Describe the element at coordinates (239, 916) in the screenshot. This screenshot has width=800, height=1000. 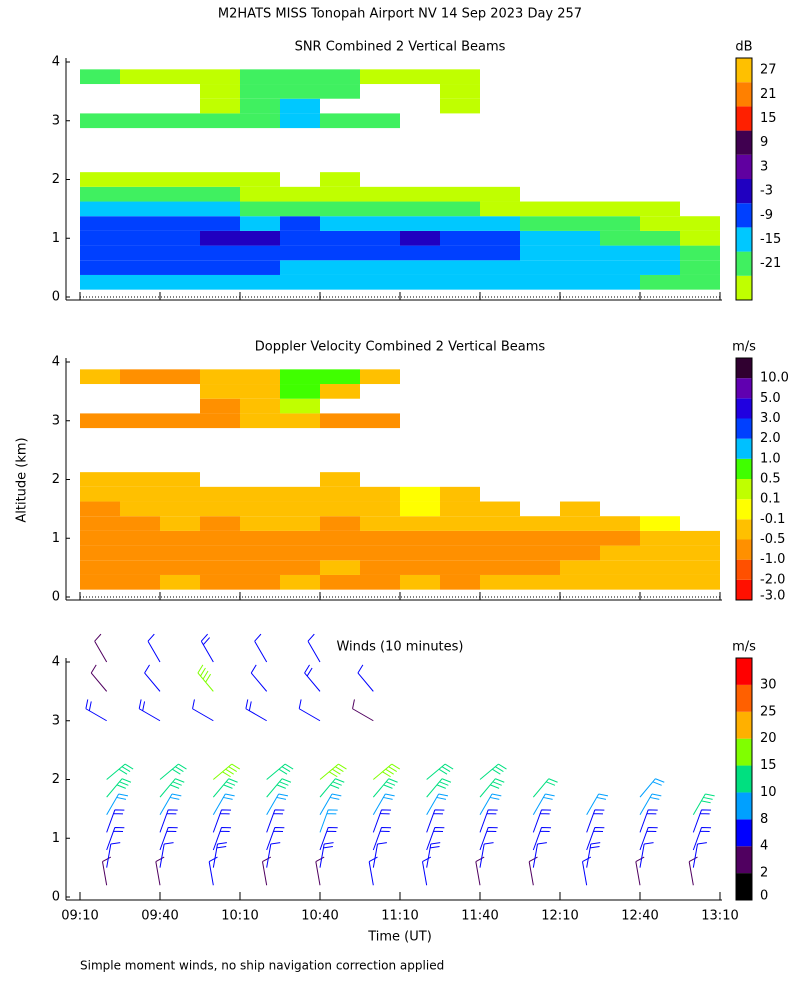
I see `x-tick-label: 10:10` at that location.